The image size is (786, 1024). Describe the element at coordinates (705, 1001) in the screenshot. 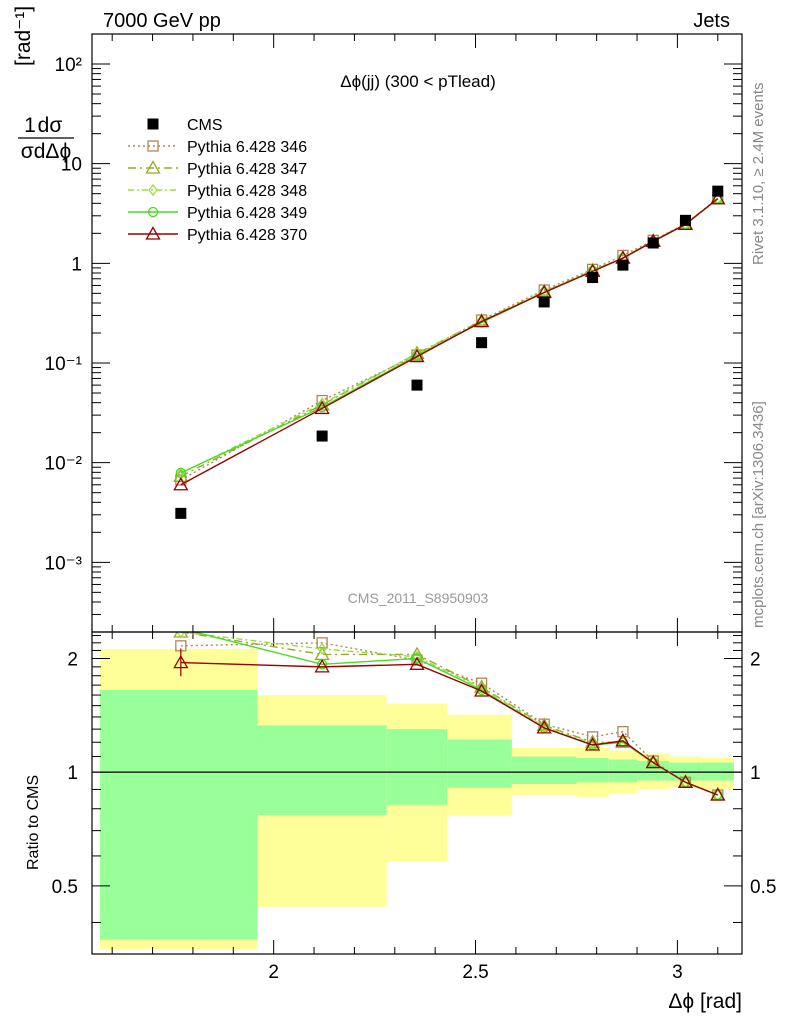

I see `x-axis-label: Δϕ [rad]` at that location.